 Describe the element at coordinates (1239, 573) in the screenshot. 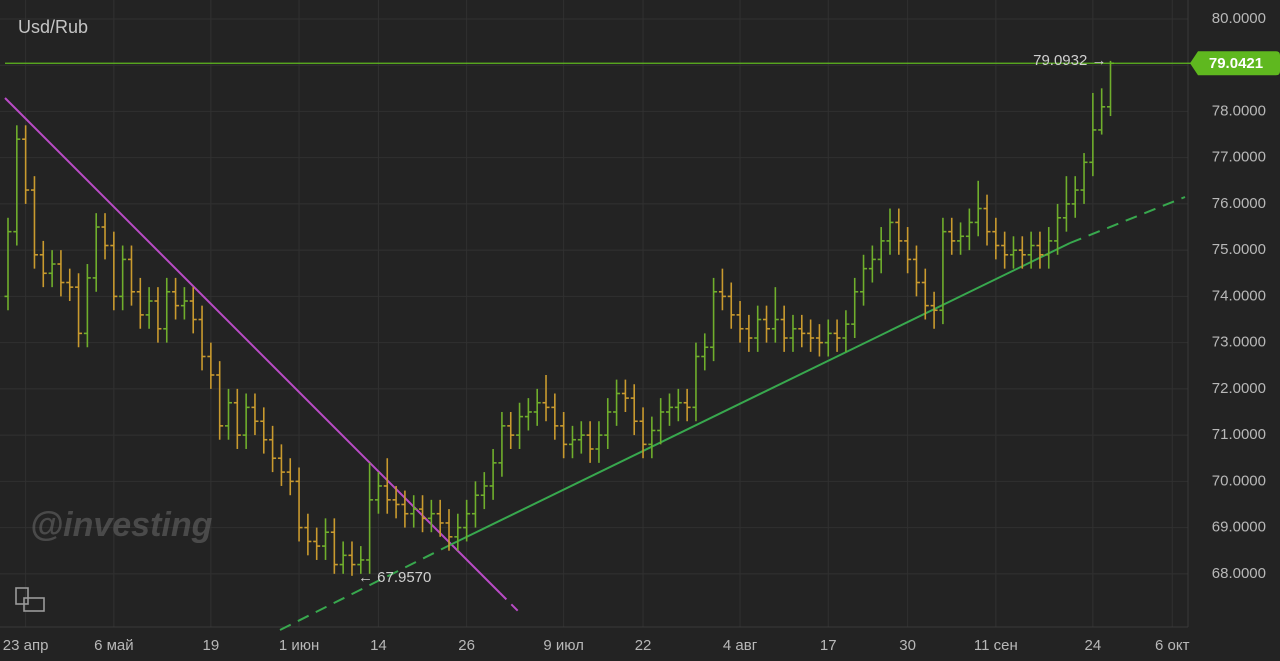

I see `y-tick-label: 68.0000` at that location.